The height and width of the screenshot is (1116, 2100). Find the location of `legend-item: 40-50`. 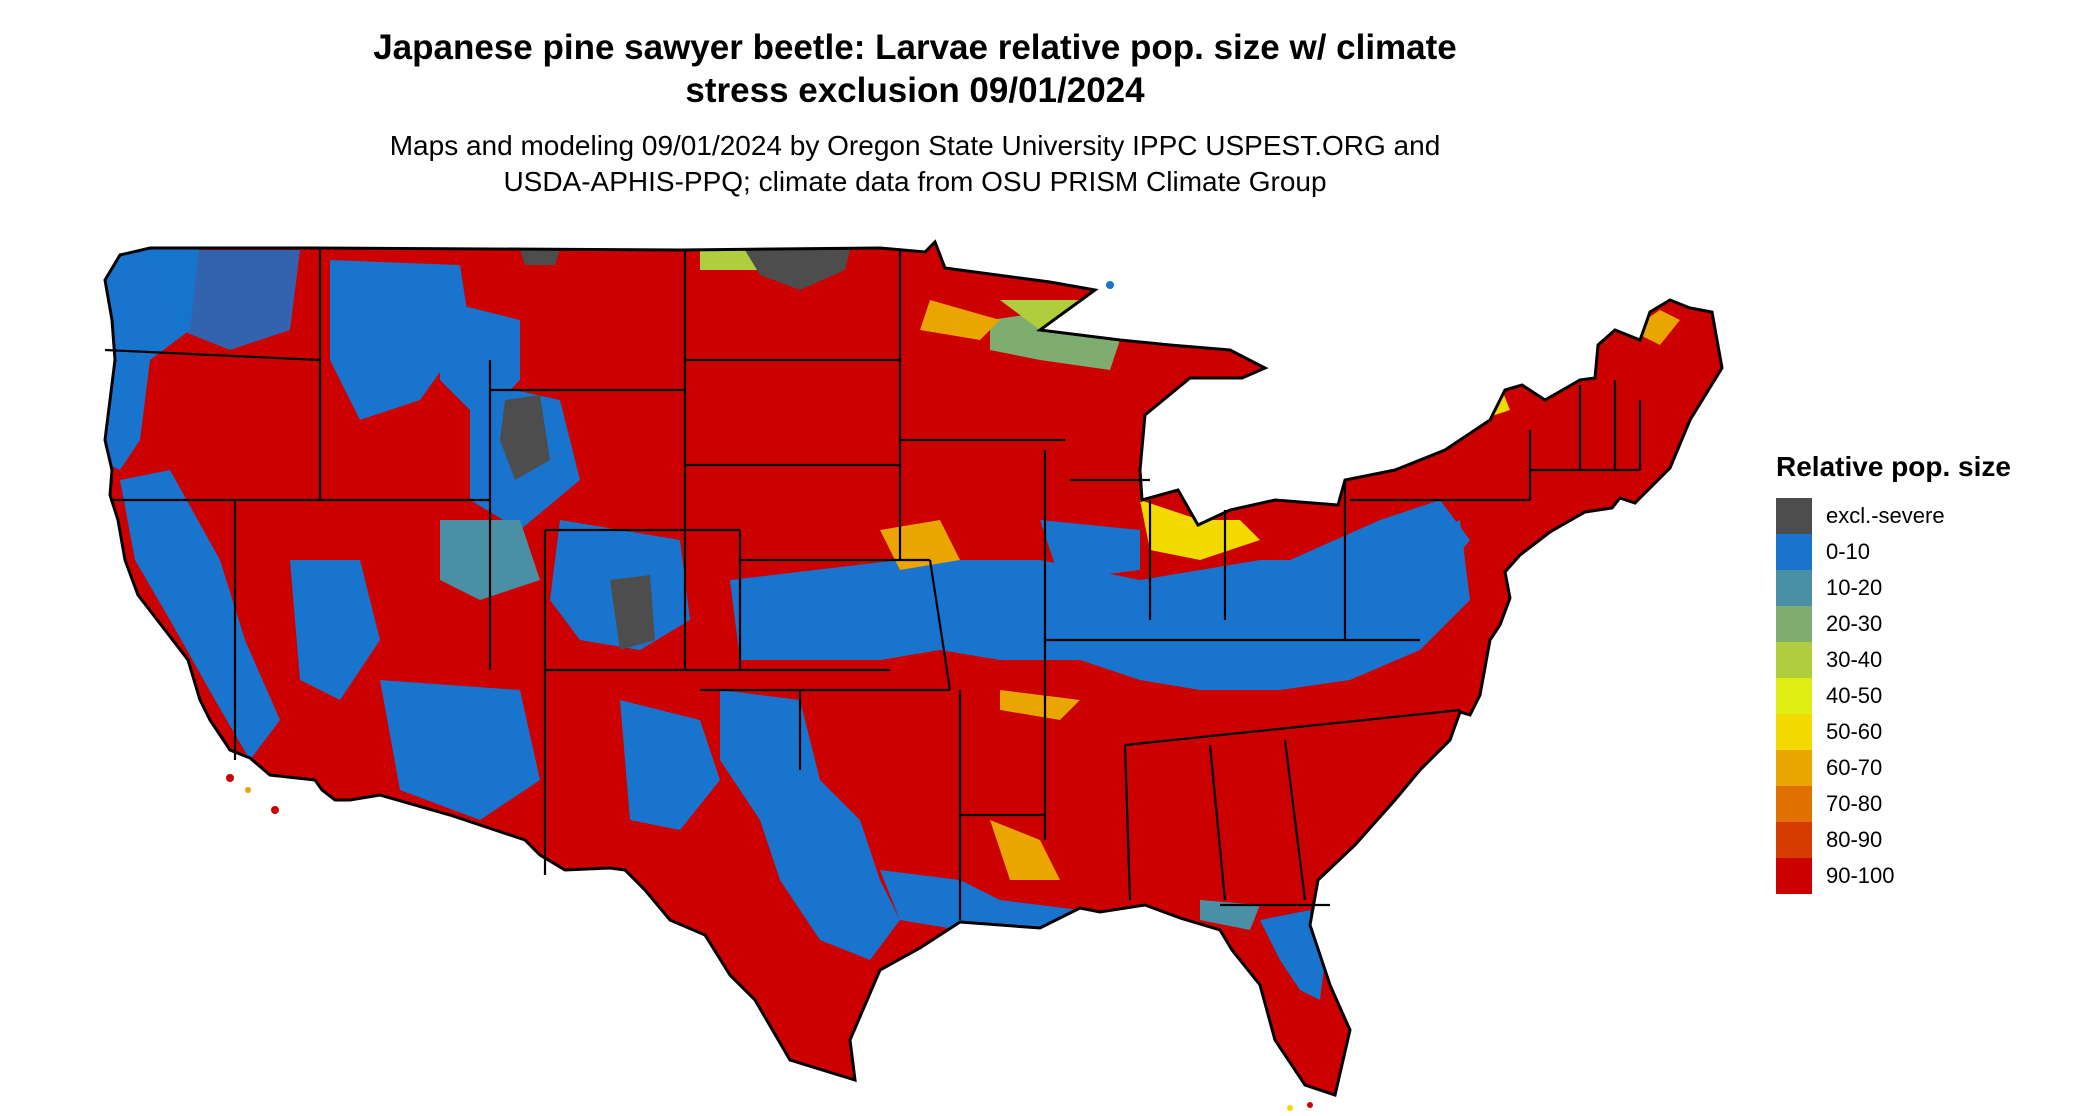

legend-item: 40-50 is located at coordinates (1926, 696).